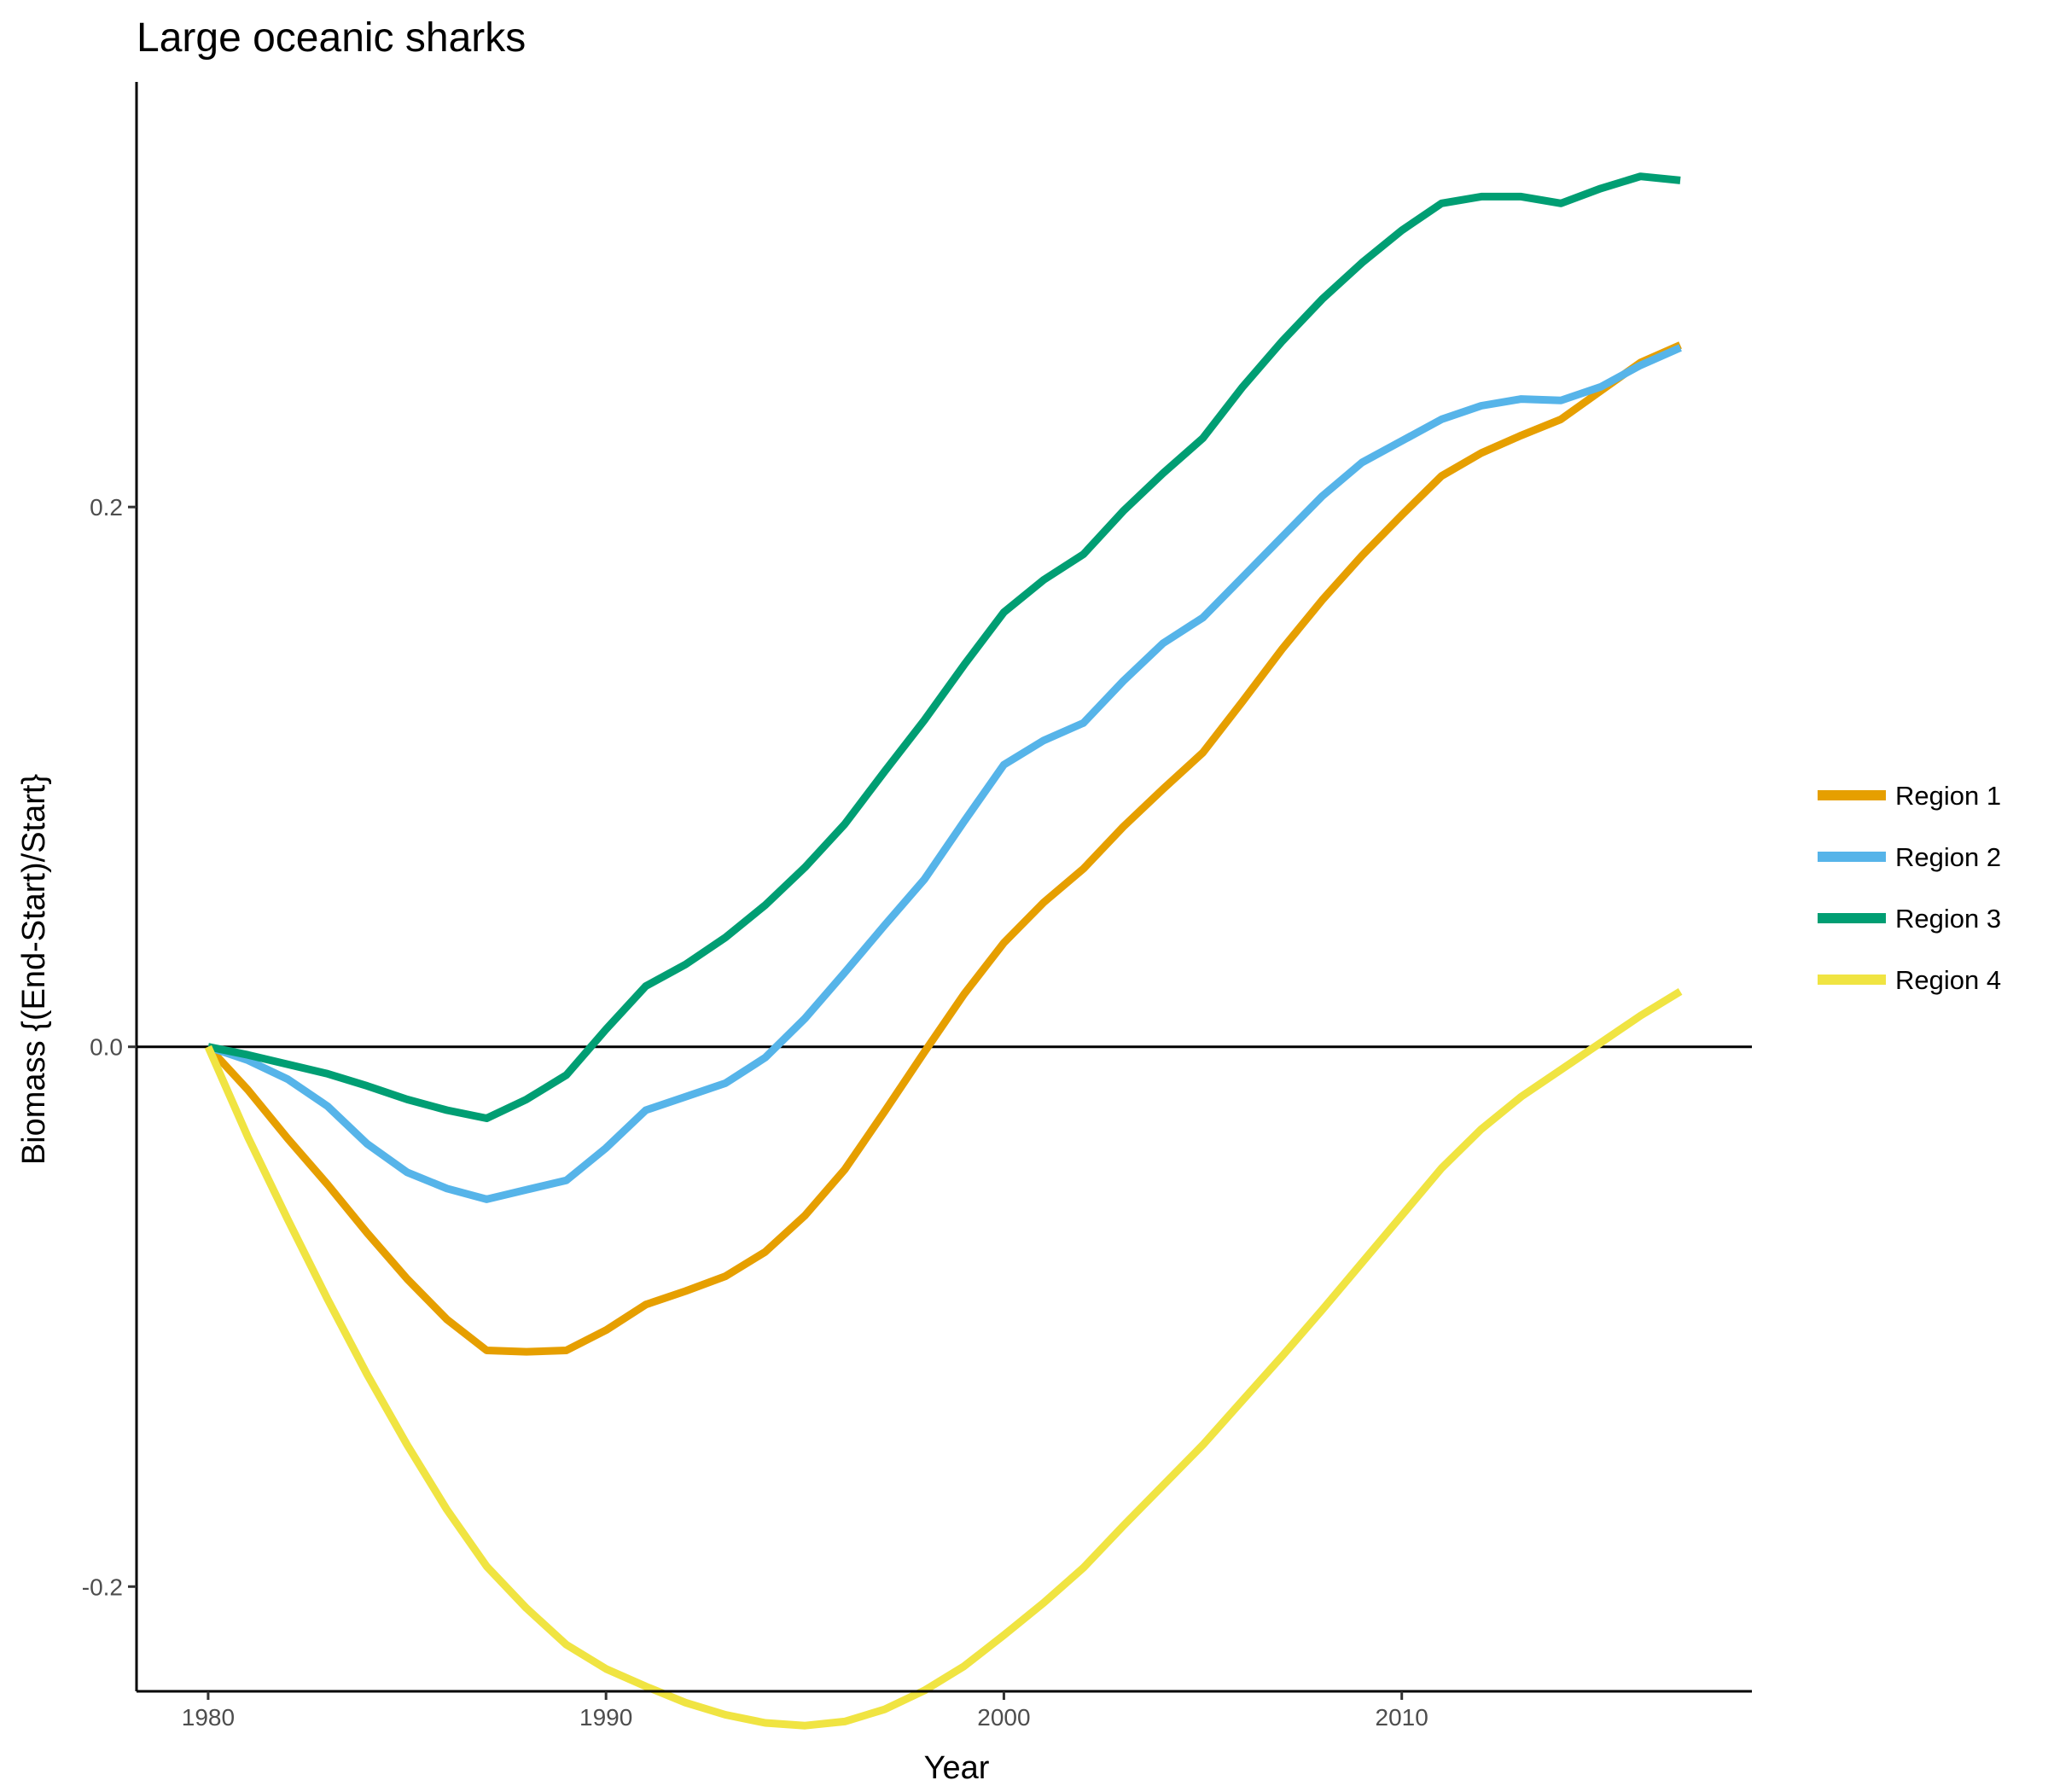  I want to click on x-tick-label: 1990, so click(605, 1717).